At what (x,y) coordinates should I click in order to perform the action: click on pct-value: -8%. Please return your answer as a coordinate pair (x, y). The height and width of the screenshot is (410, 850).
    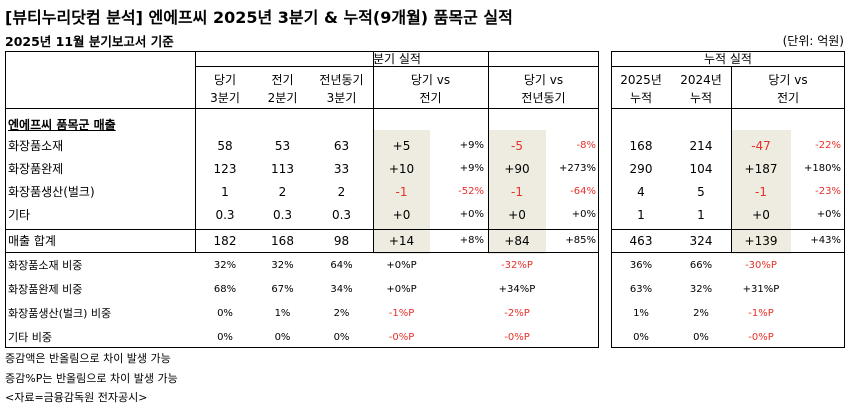
    Looking at the image, I should click on (586, 145).